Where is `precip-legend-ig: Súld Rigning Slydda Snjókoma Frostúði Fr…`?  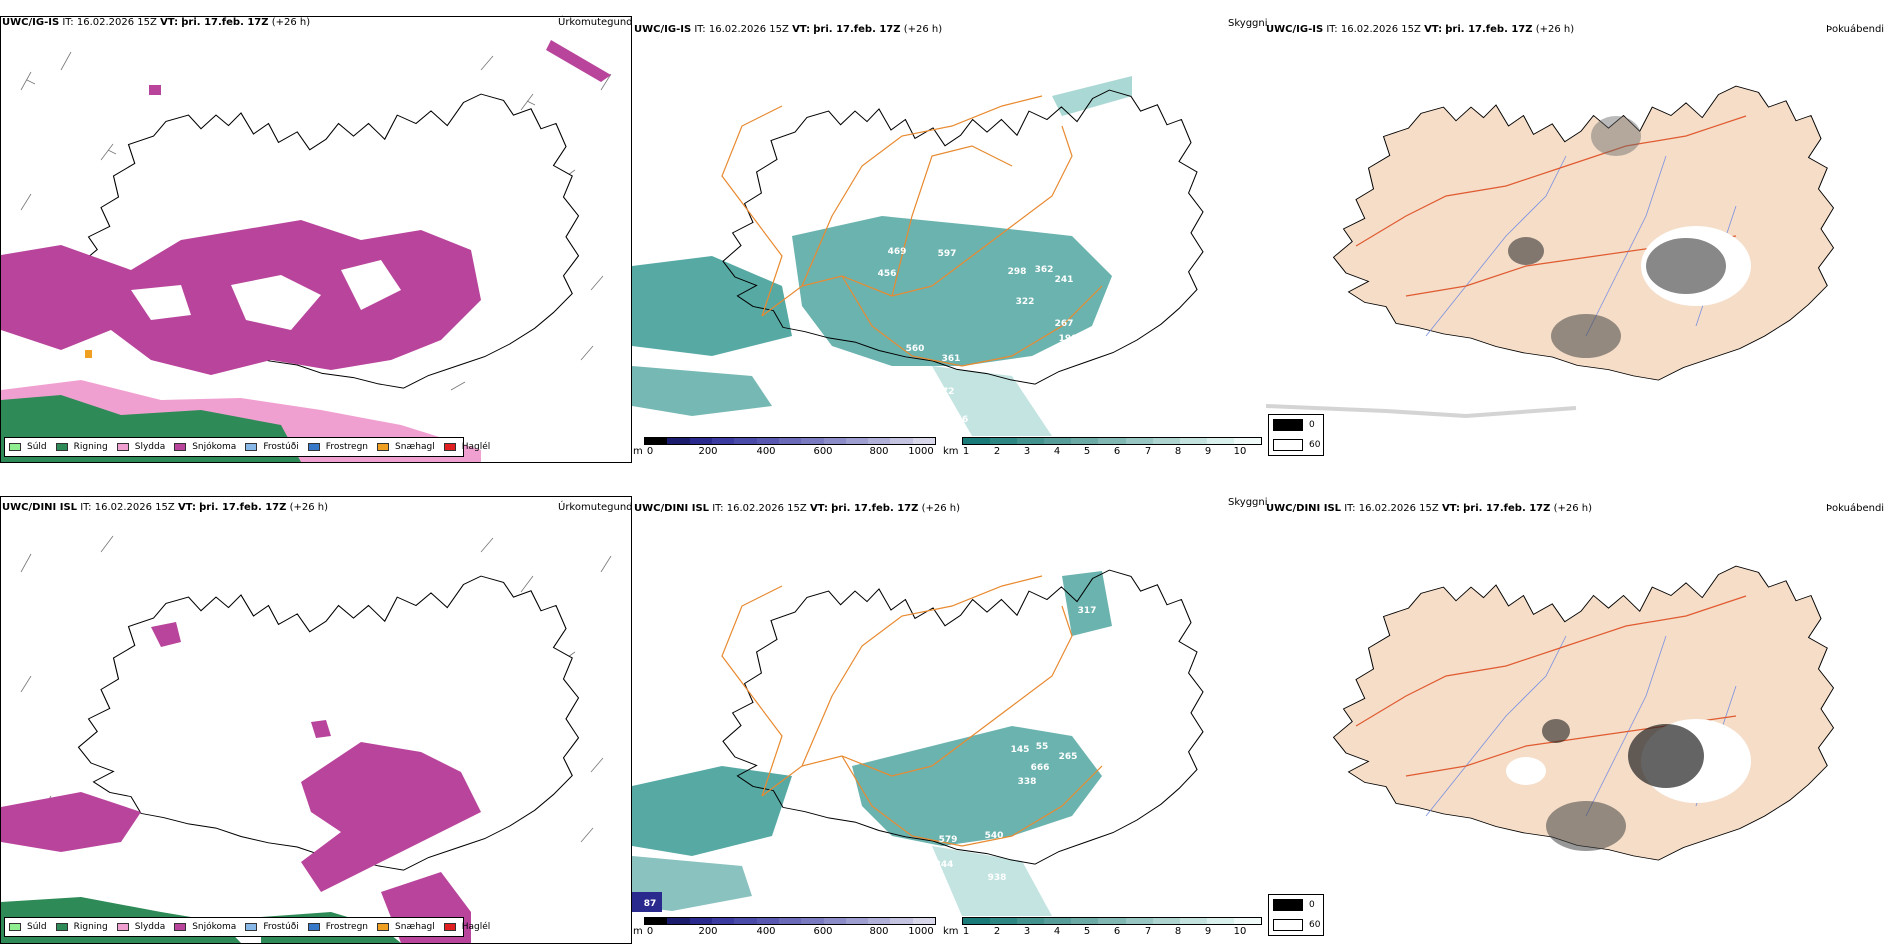 precip-legend-ig: Súld Rigning Slydda Snjókoma Frostúði Fr… is located at coordinates (247, 447).